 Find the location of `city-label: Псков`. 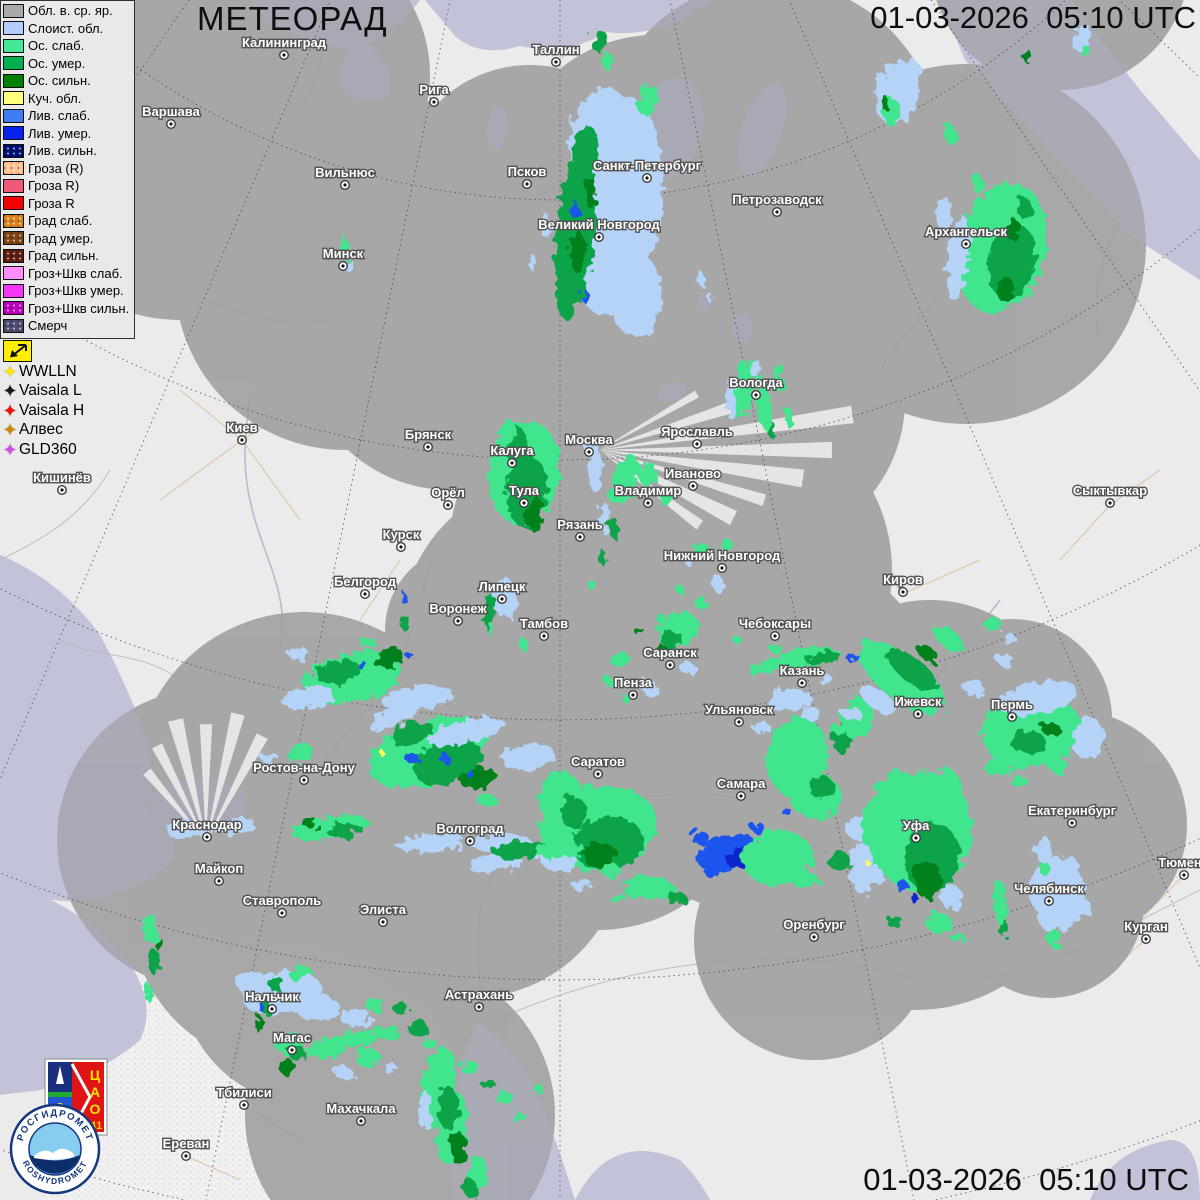

city-label: Псков is located at coordinates (527, 171).